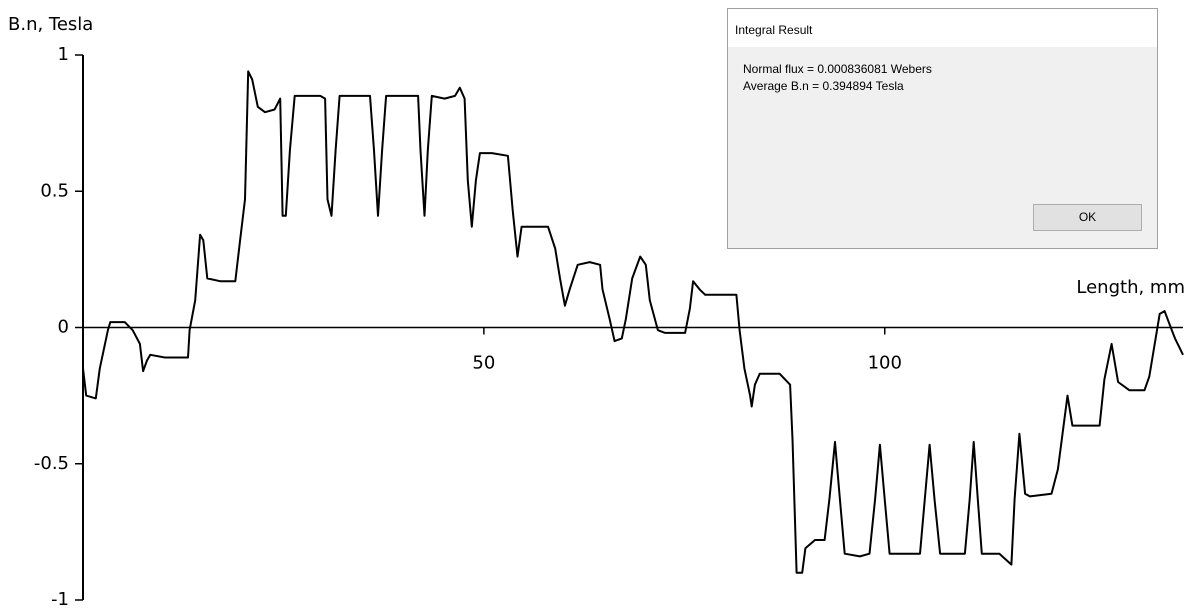 Image resolution: width=1187 pixels, height=610 pixels. Describe the element at coordinates (885, 363) in the screenshot. I see `x-tick-label: 100` at that location.